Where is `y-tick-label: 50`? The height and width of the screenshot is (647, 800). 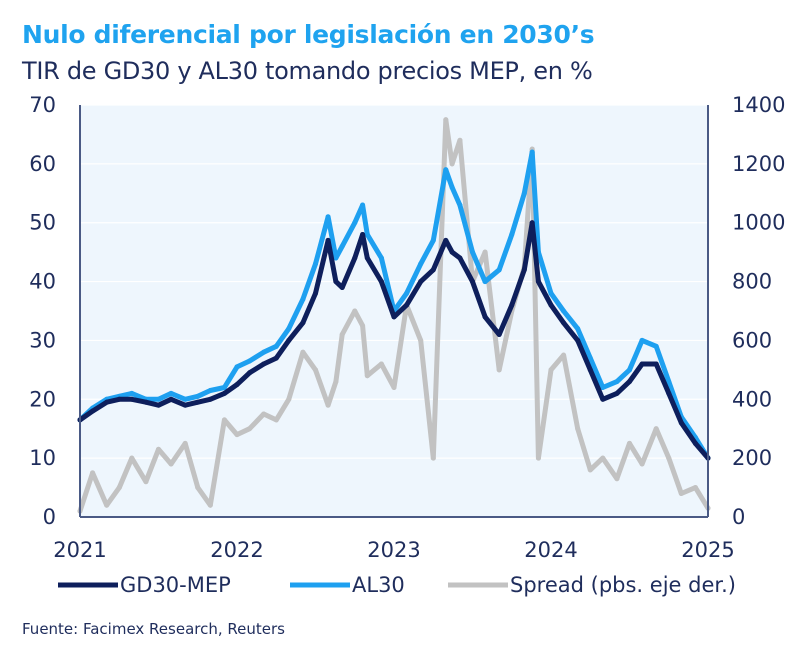
y-tick-label: 50 is located at coordinates (42, 223).